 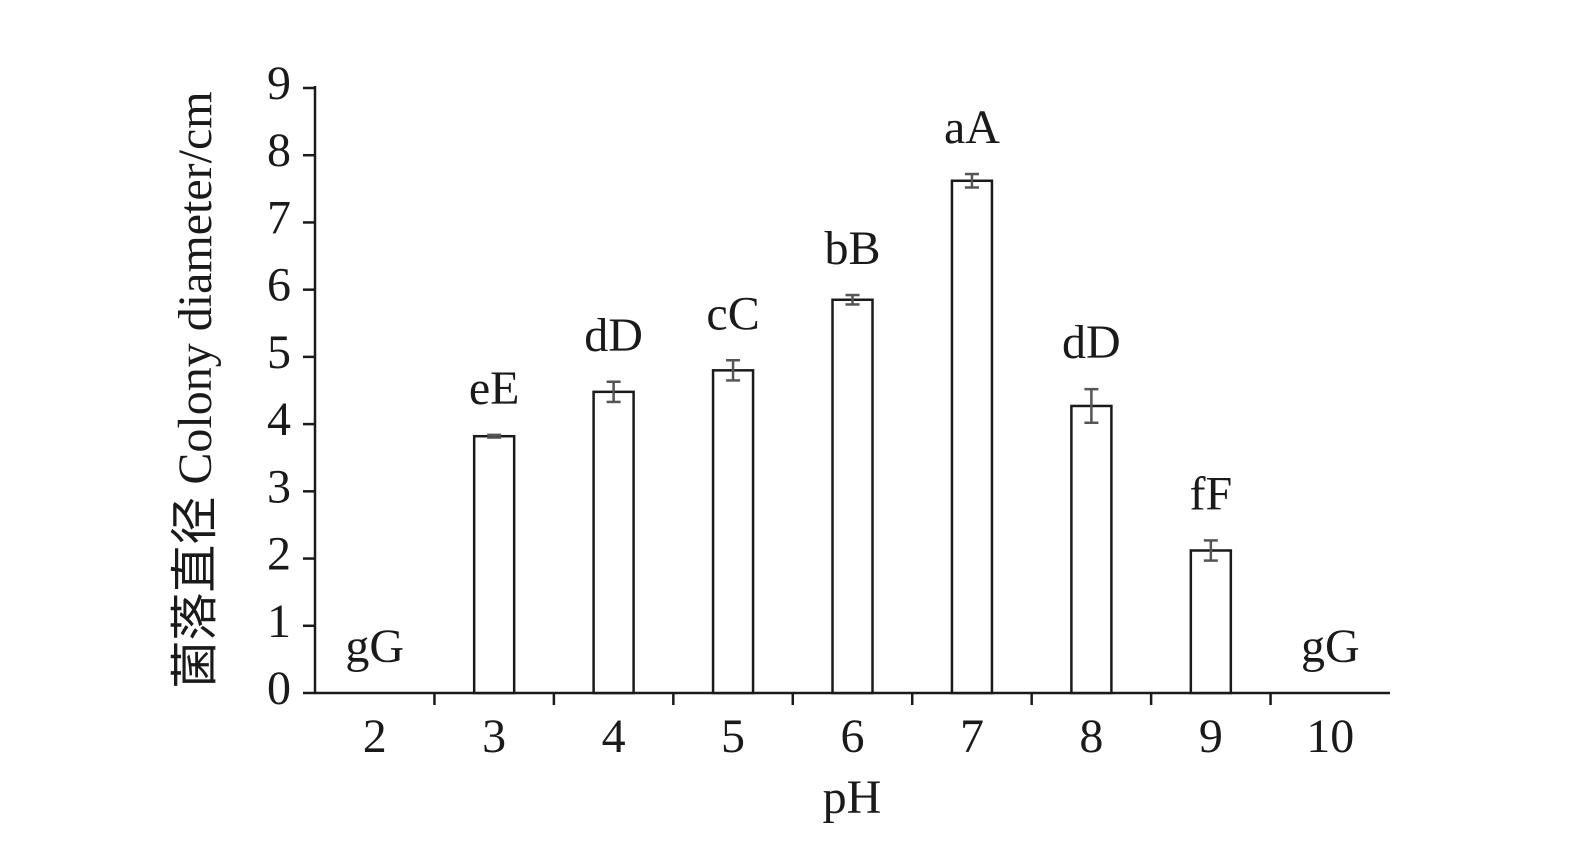 I want to click on y-tick-label: 0, so click(x=279, y=688).